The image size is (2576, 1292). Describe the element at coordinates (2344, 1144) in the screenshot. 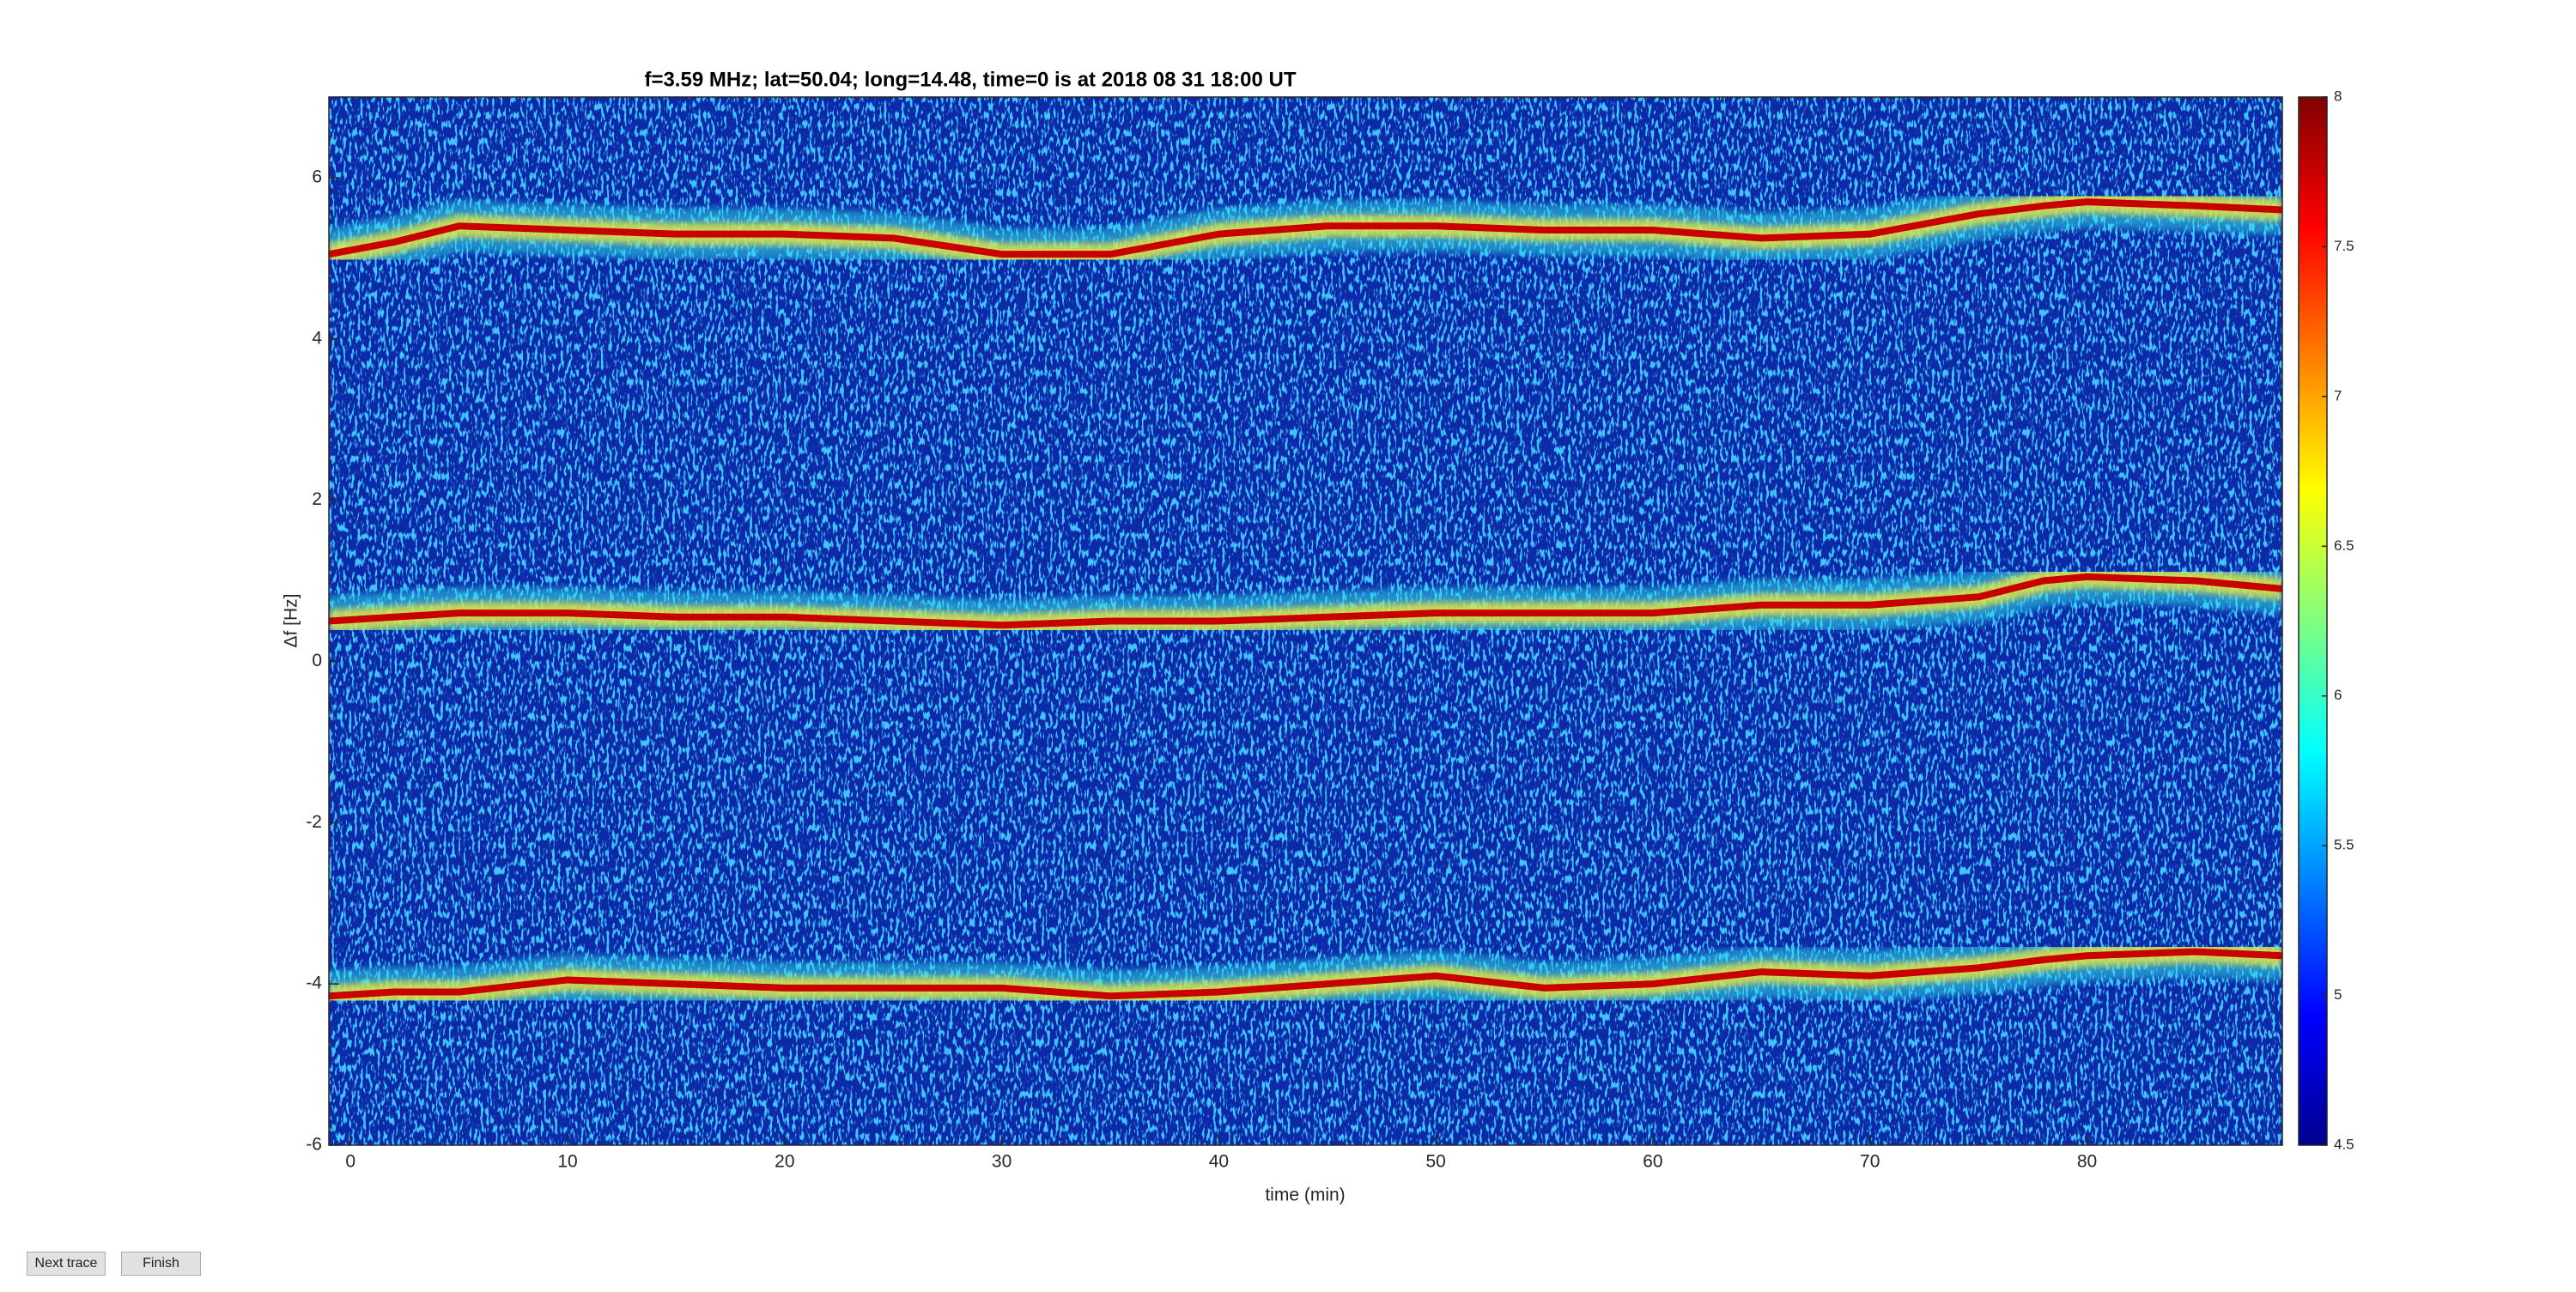

I see `colorbar-tick-label: 4.5` at that location.